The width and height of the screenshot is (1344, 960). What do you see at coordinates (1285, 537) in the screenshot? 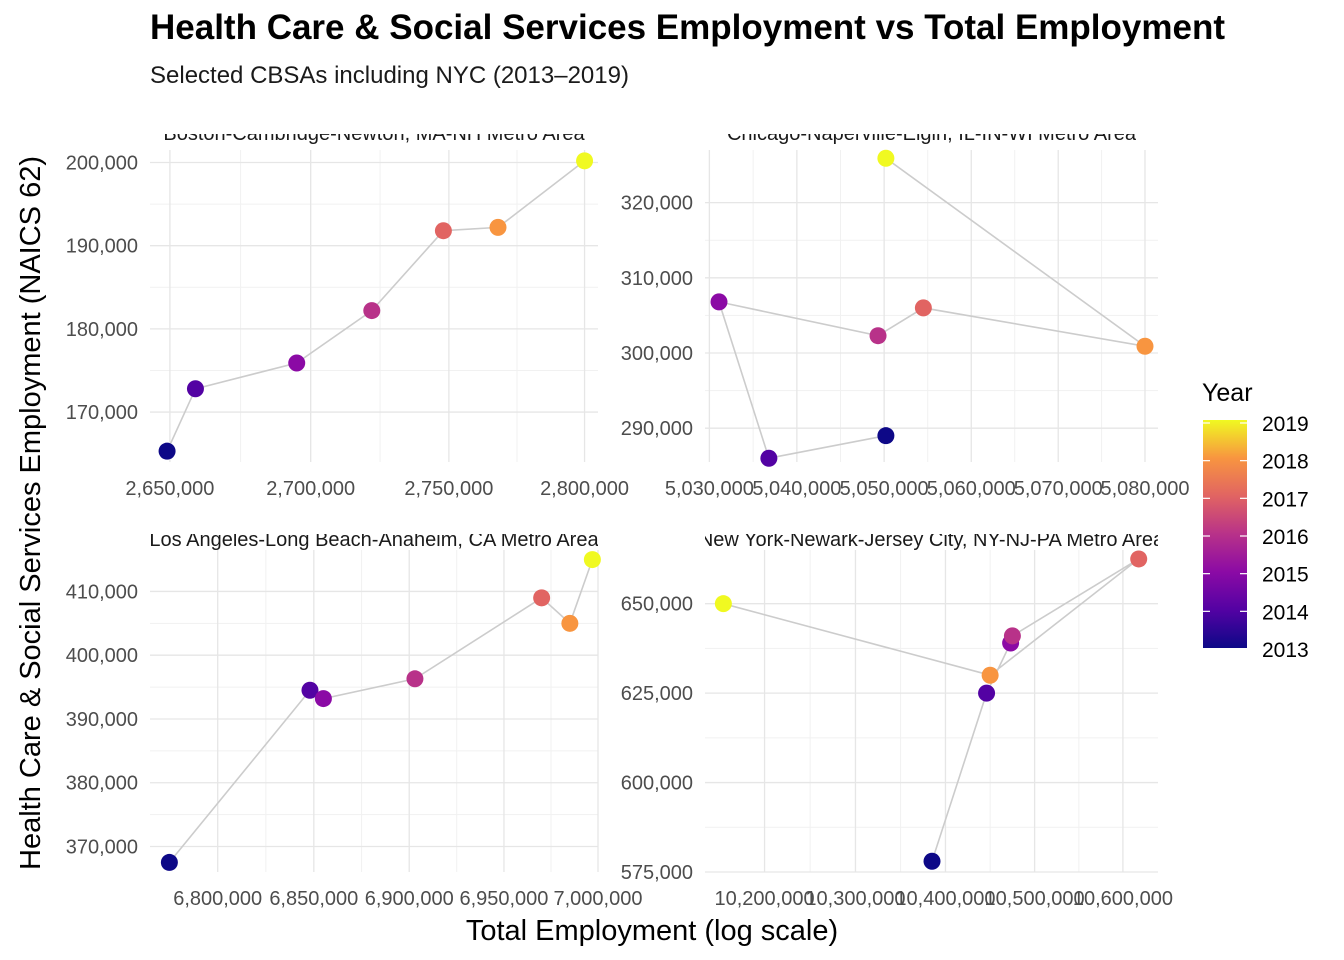
I see `legend-label: 2016` at bounding box center [1285, 537].